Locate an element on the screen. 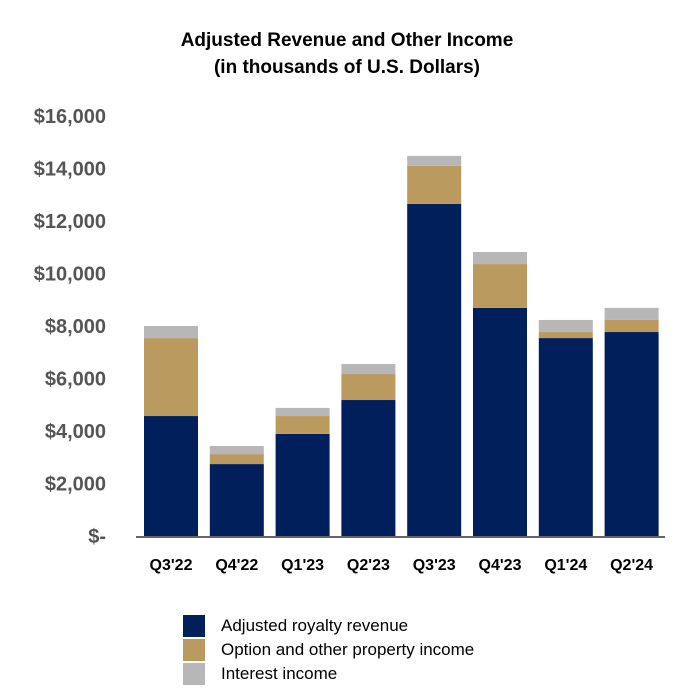 The image size is (694, 694). y-tick-label: $2,000 is located at coordinates (75, 485).